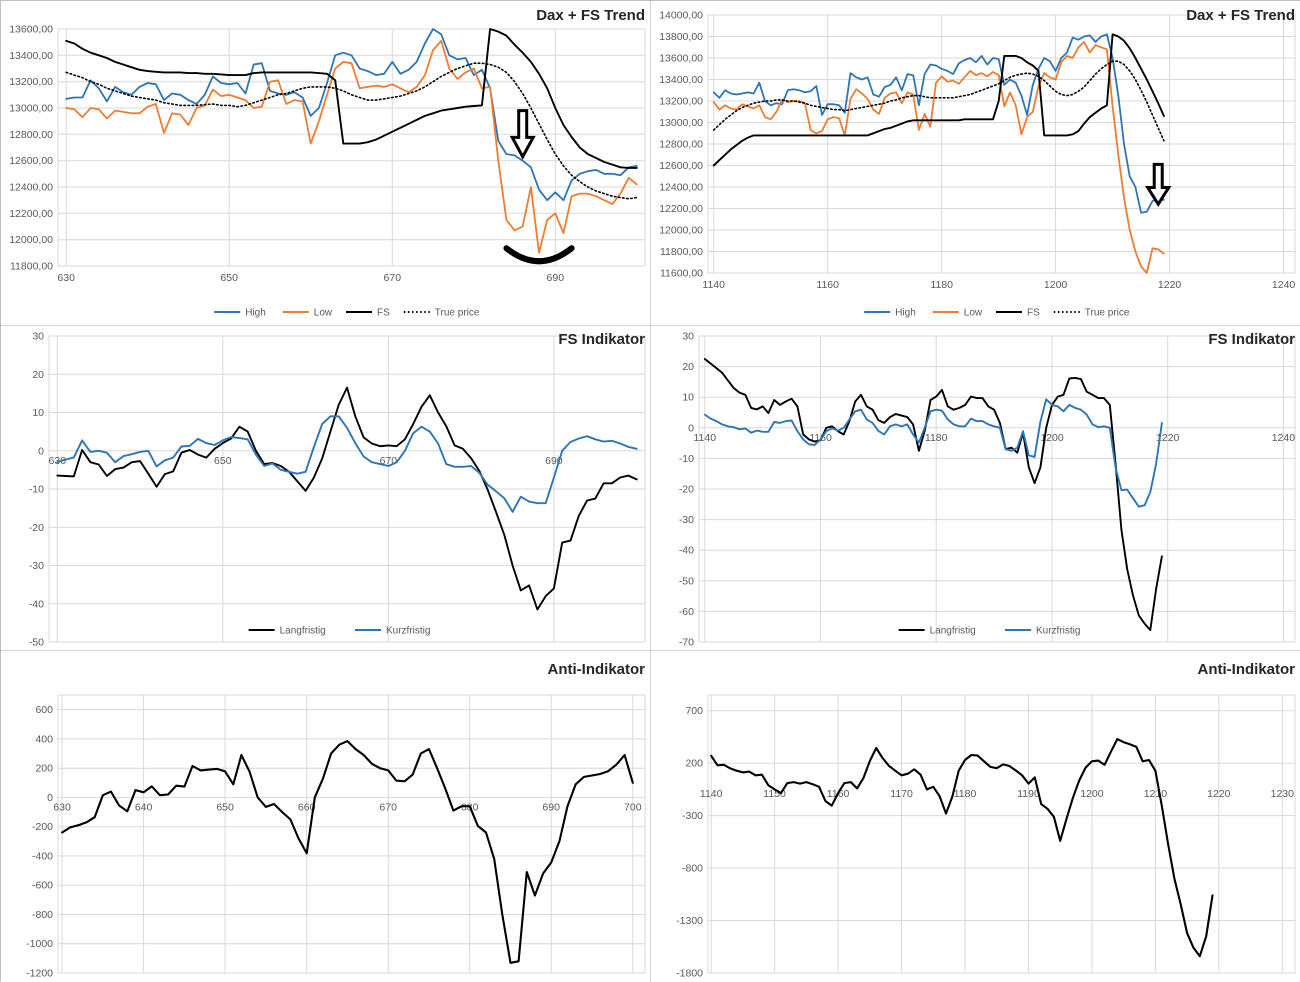 This screenshot has width=1300, height=982. I want to click on y-tick-label: -300, so click(692, 816).